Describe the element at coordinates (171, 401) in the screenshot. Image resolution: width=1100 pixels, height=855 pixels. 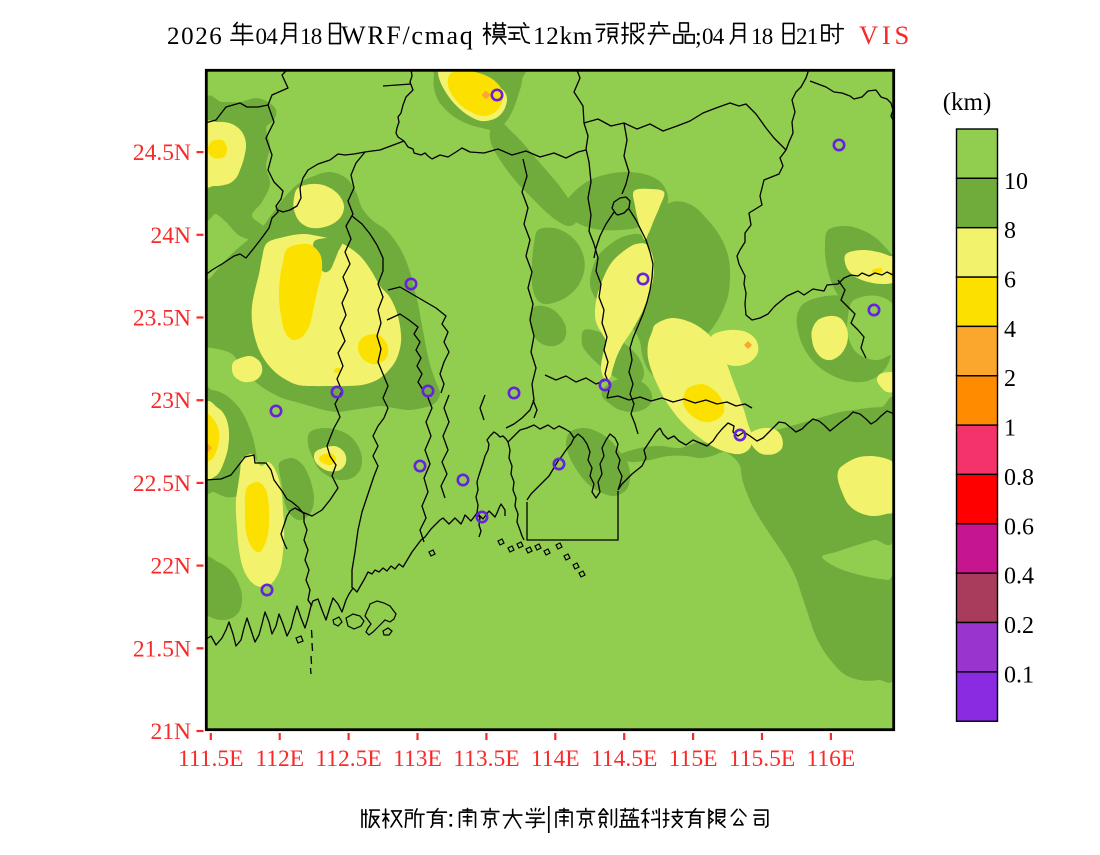
I see `svg-text: 23N` at that location.